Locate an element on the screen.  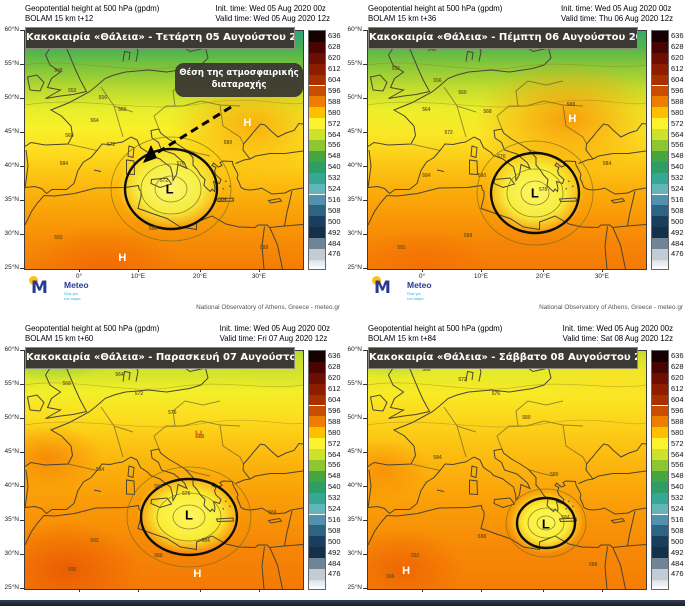
lat-label: 55°N is located at coordinates (11, 383).